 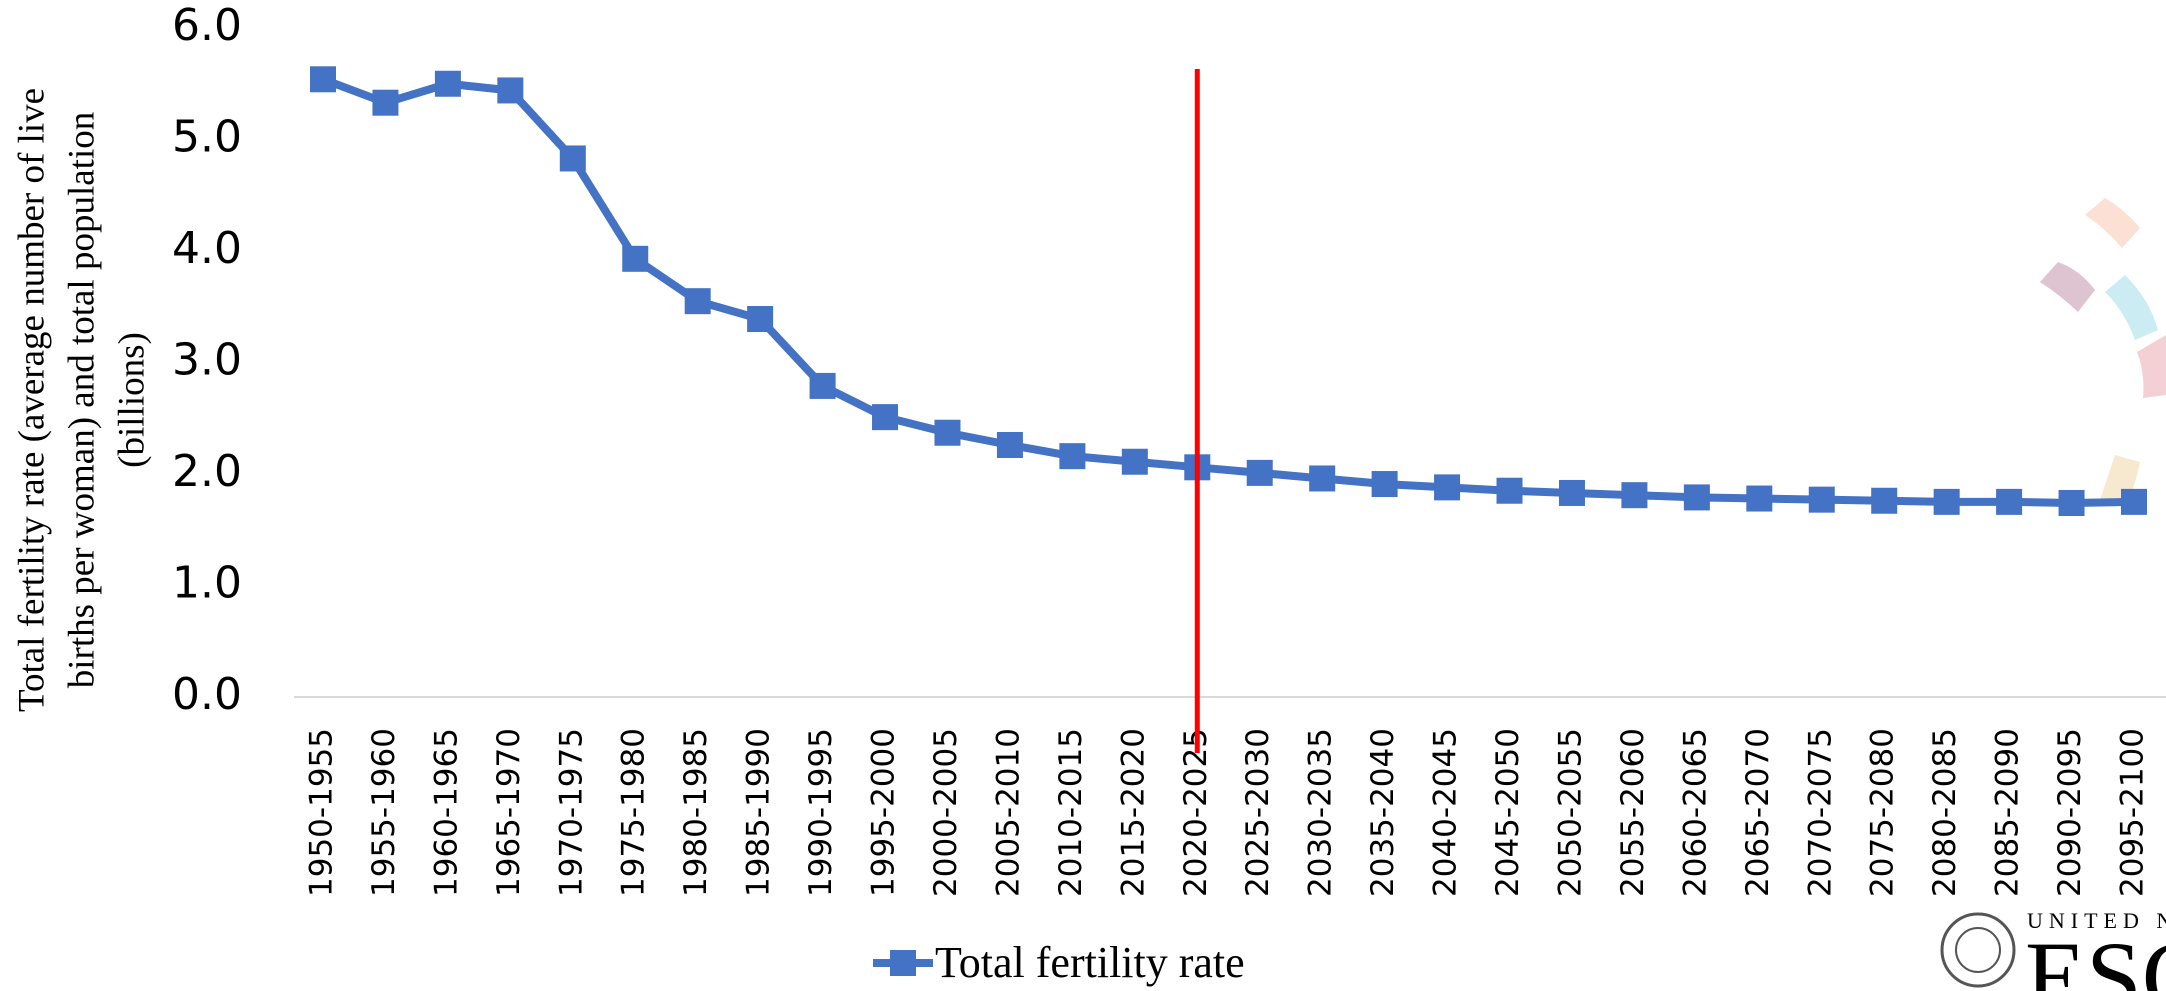 I want to click on x-tick-label: 2050-2055, so click(x=1570, y=812).